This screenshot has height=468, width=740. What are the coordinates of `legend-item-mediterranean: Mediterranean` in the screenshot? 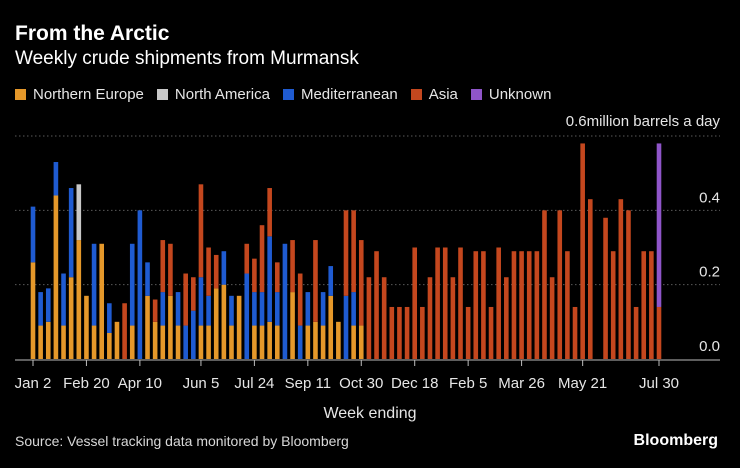 It's located at (340, 94).